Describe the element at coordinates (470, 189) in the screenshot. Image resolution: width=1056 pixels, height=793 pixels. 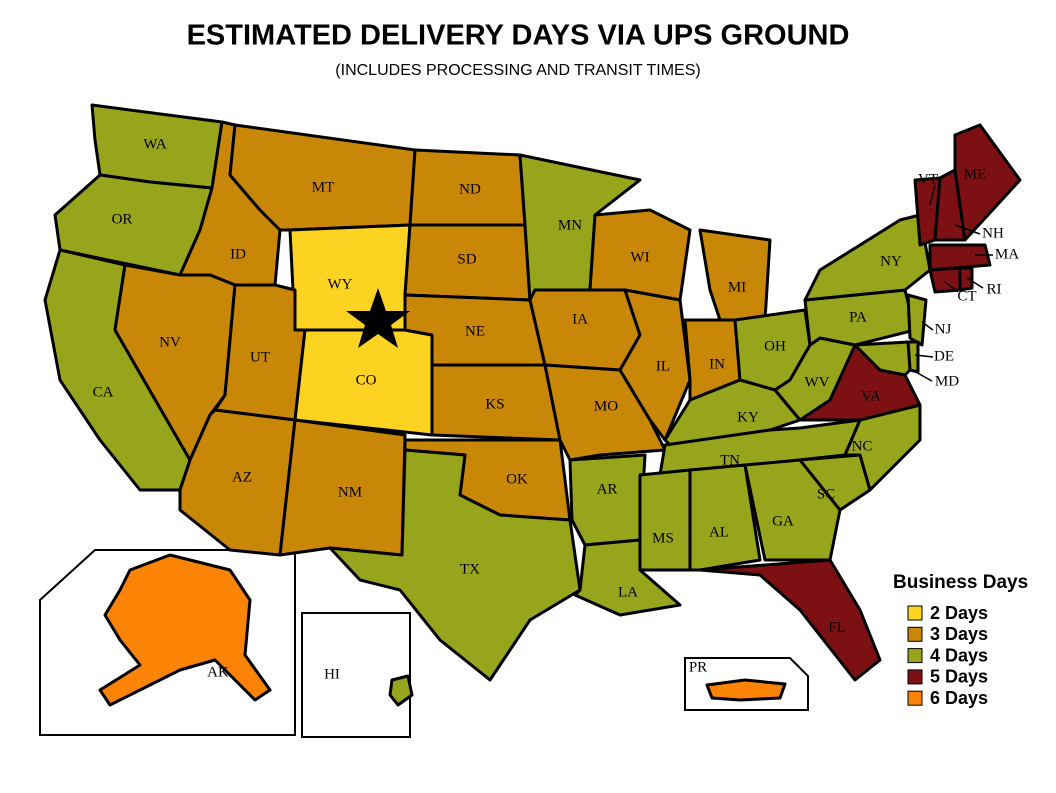
I see `state-label: ND` at that location.